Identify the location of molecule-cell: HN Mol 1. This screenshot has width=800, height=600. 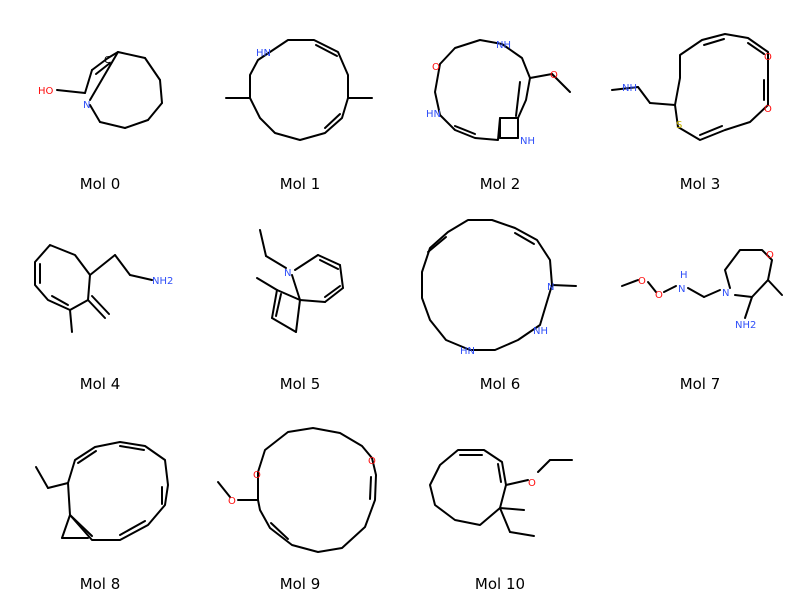
(300, 100).